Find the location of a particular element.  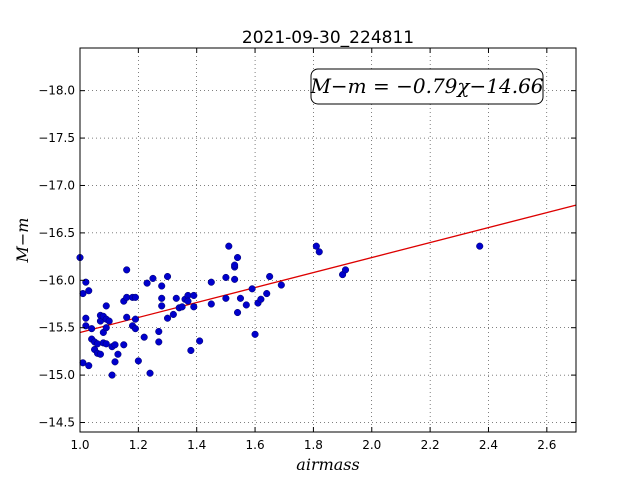

x-tick-label: 2.4 is located at coordinates (488, 445).